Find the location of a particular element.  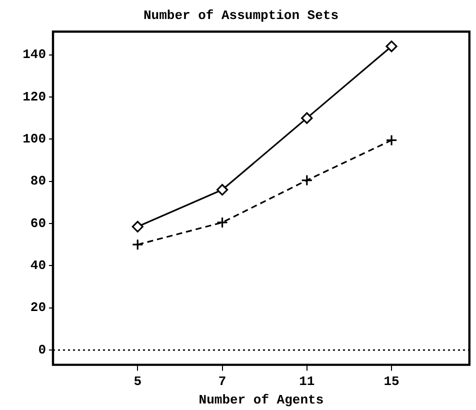

chart-title: Number of Assumption Sets is located at coordinates (241, 16).